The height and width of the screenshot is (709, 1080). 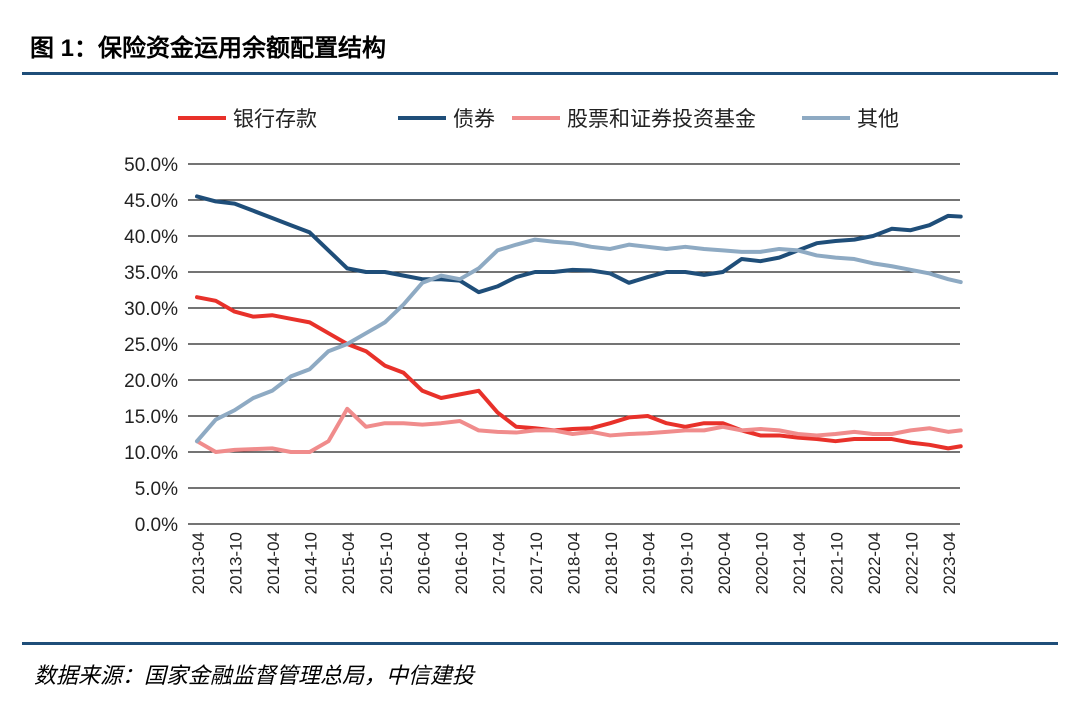 I want to click on legend-label: 债券, so click(x=474, y=119).